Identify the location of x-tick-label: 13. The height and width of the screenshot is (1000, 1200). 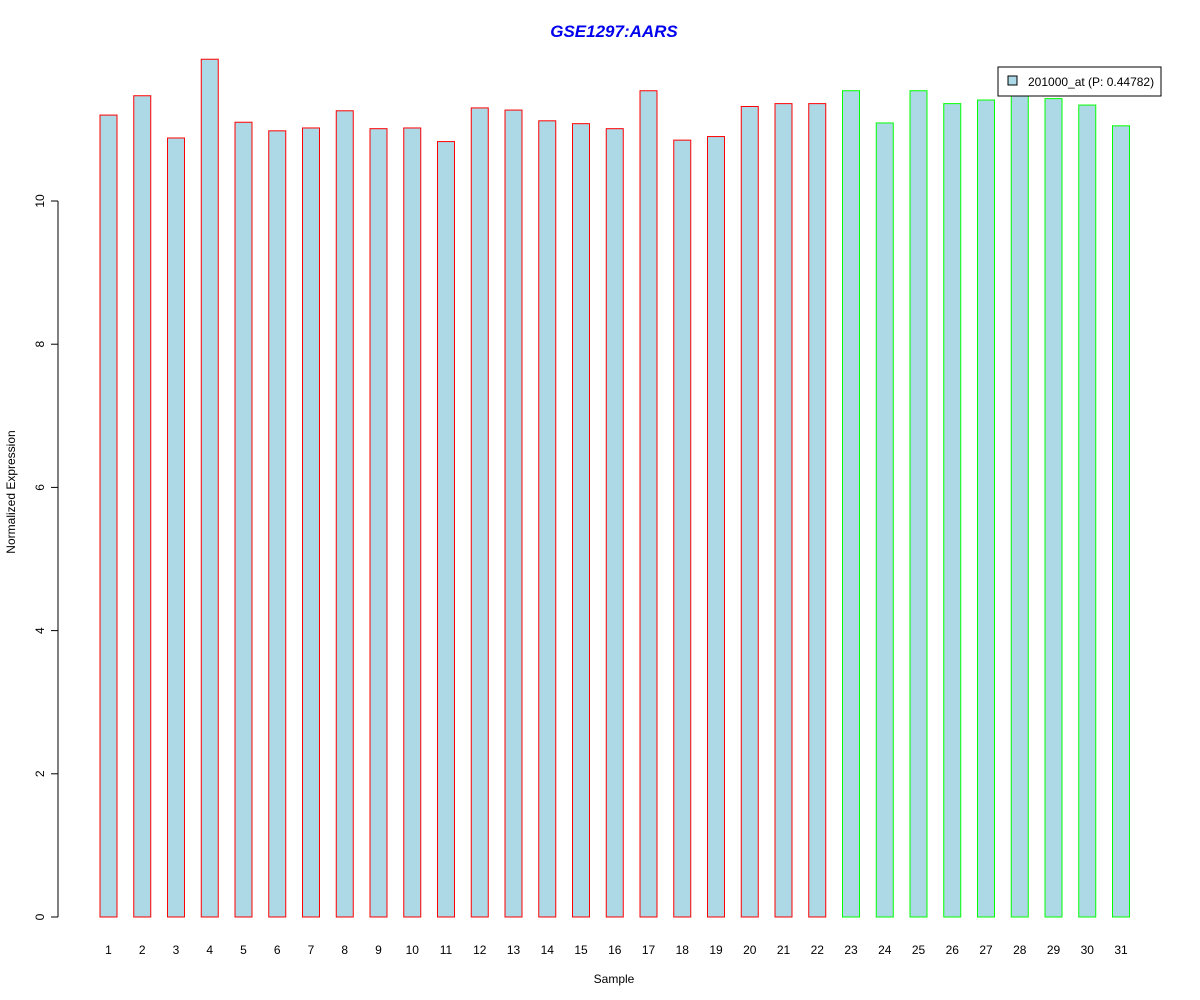
(514, 950).